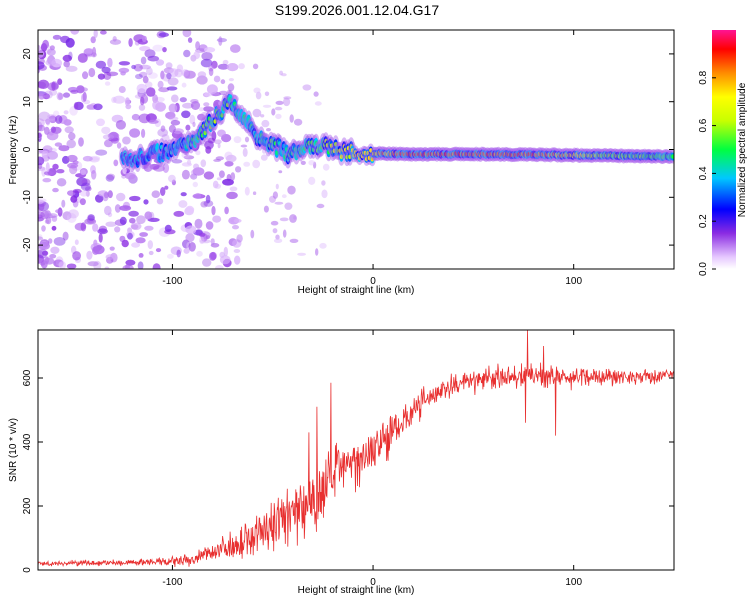 This screenshot has height=600, width=750. What do you see at coordinates (707, 173) in the screenshot?
I see `colorbar-ticks: 0.0 0.2 0.4 0.6 0.8` at bounding box center [707, 173].